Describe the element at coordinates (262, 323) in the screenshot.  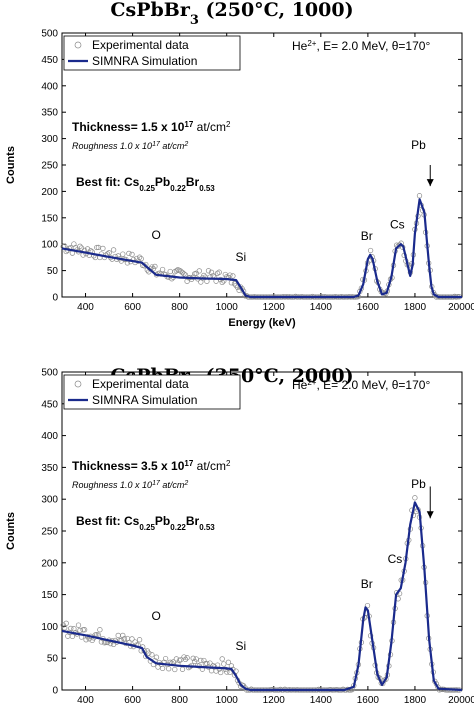
I see `x-axis-label: Energy (keV)` at that location.